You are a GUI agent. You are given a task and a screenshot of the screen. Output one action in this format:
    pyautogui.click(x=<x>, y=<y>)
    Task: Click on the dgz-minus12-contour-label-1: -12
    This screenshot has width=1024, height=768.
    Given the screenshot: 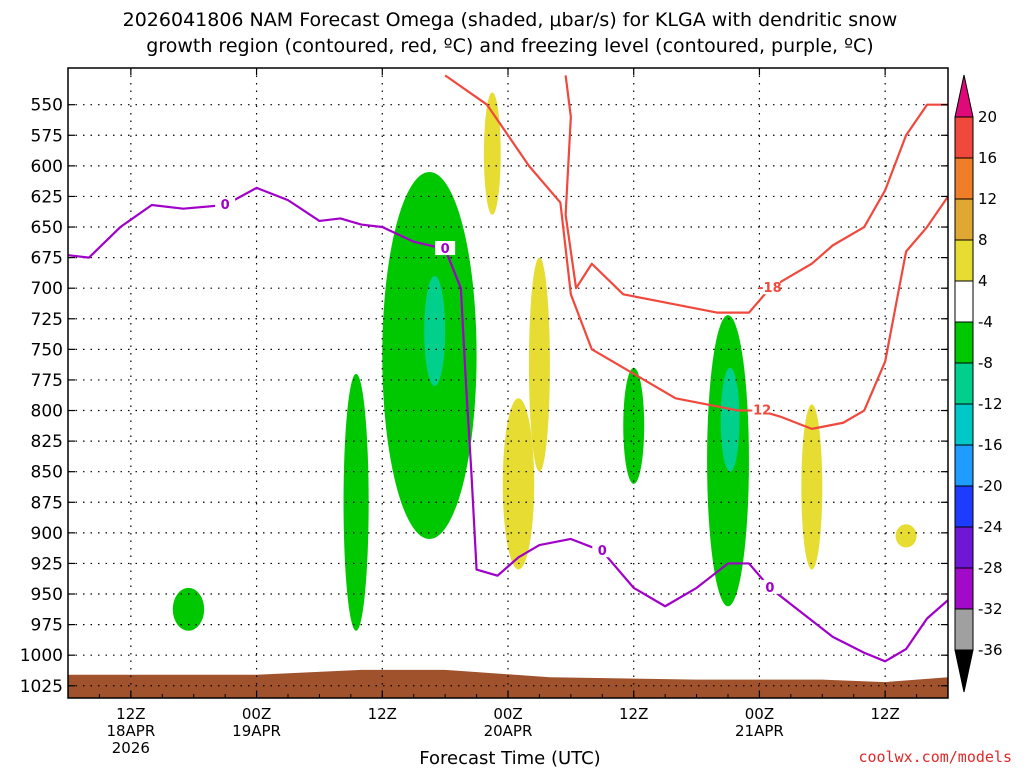 What is the action you would take?
    pyautogui.click(x=760, y=411)
    